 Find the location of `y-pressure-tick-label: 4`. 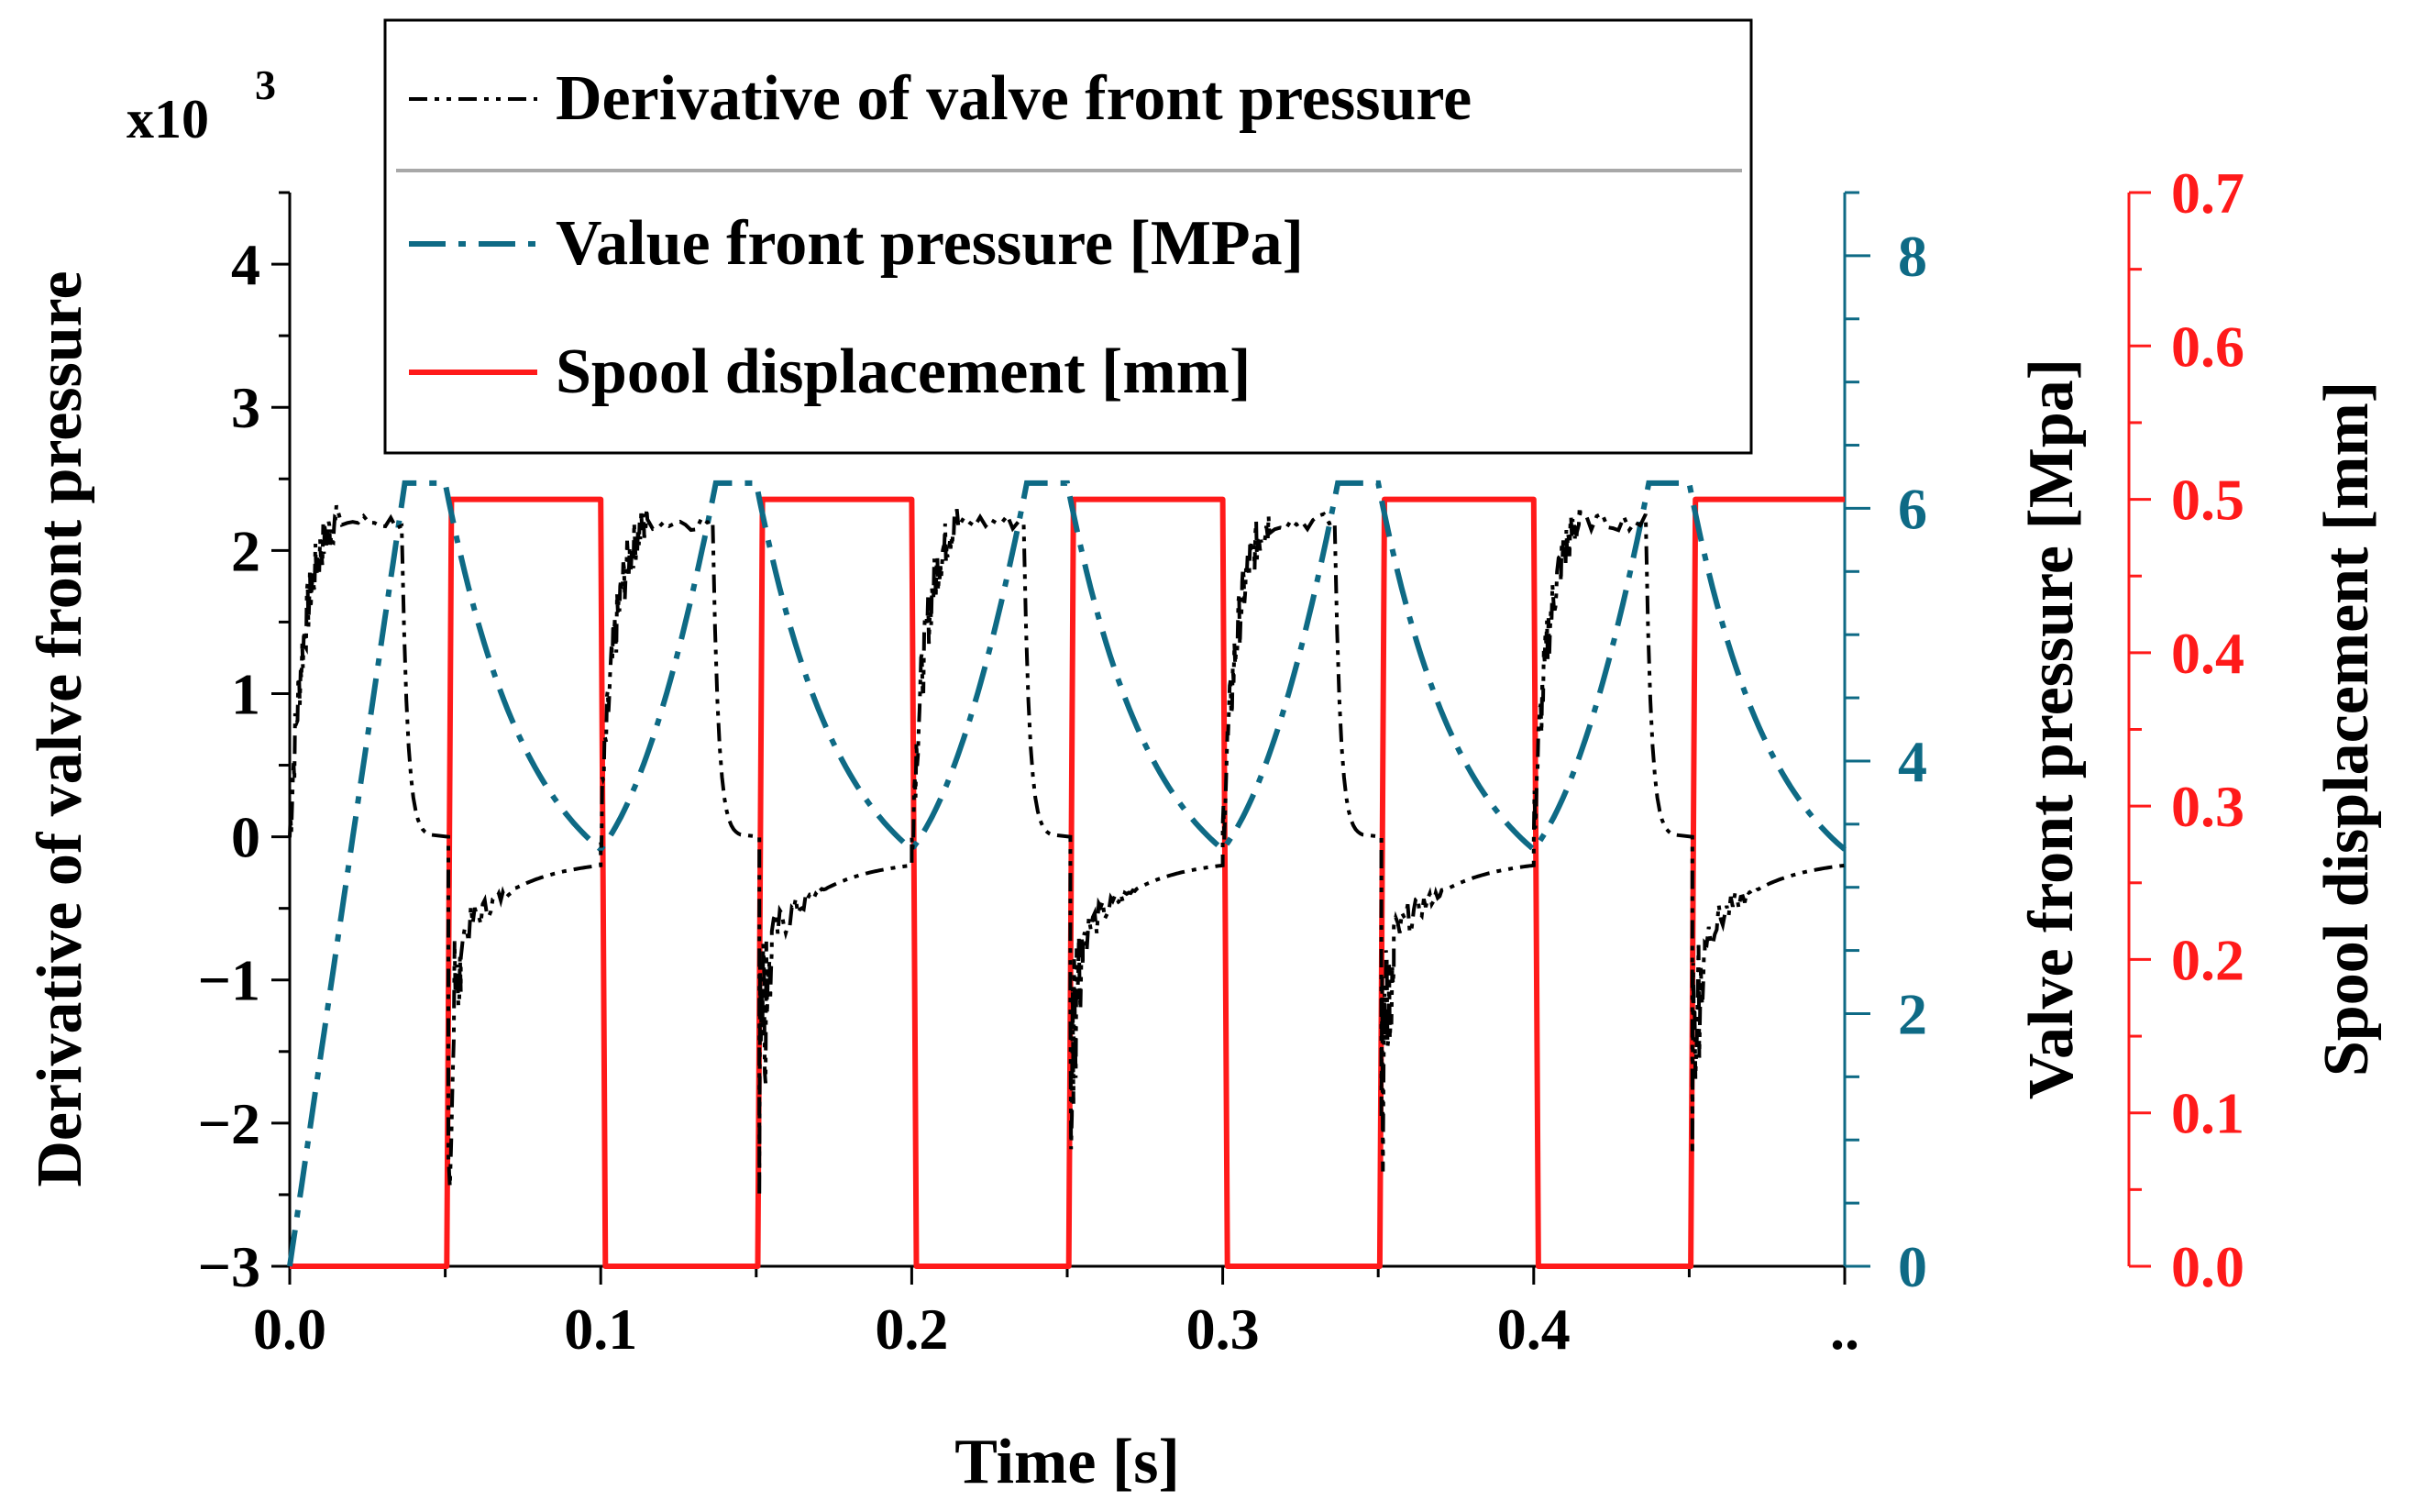

y-pressure-tick-label: 4 is located at coordinates (1913, 761).